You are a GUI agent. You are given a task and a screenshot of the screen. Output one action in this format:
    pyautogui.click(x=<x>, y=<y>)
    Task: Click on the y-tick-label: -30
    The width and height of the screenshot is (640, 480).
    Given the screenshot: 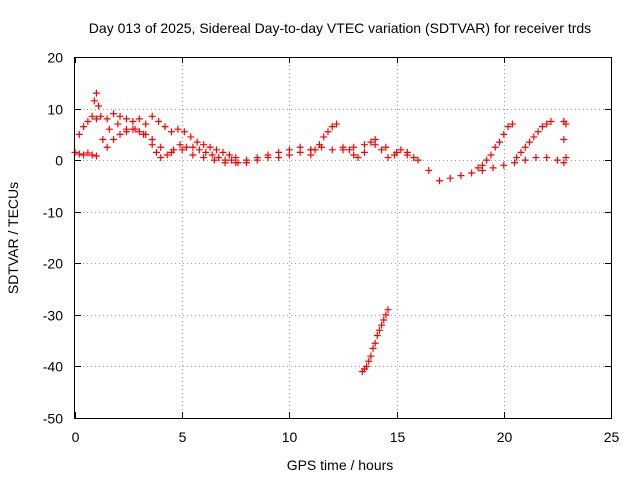 What is the action you would take?
    pyautogui.click(x=53, y=316)
    